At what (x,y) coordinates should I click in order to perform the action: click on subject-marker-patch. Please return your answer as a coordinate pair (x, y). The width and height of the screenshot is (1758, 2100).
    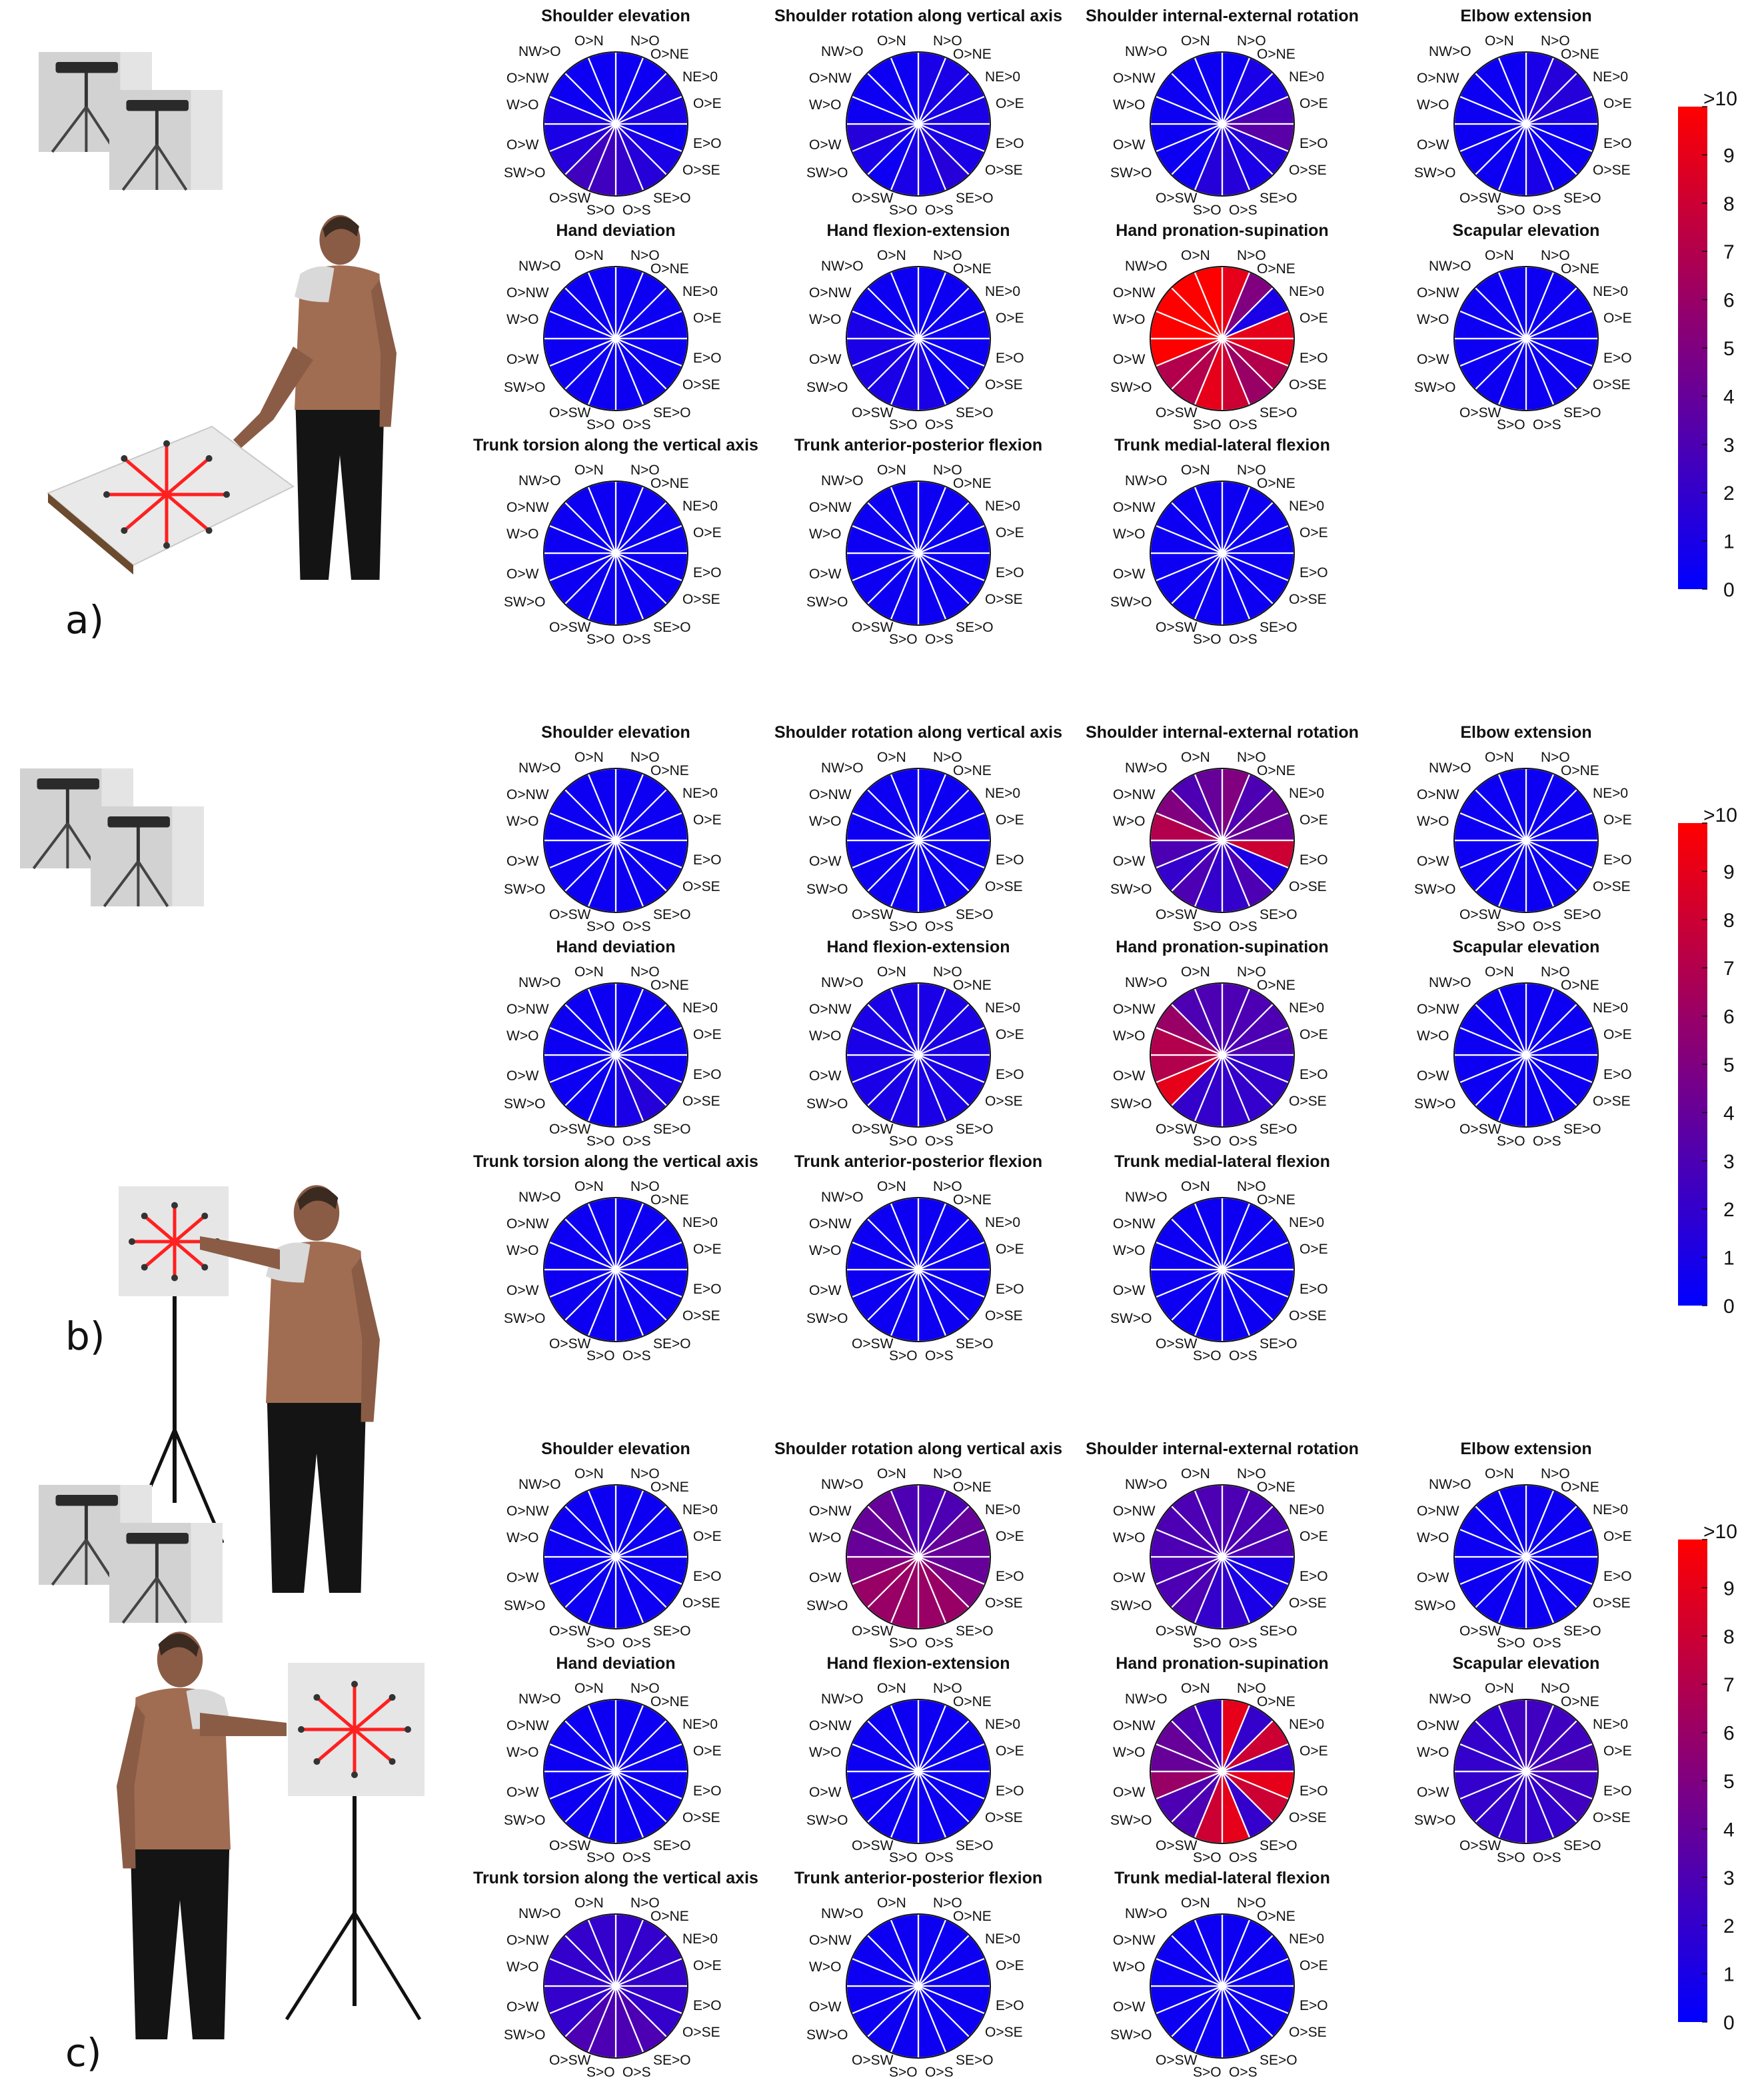
    Looking at the image, I should click on (315, 284).